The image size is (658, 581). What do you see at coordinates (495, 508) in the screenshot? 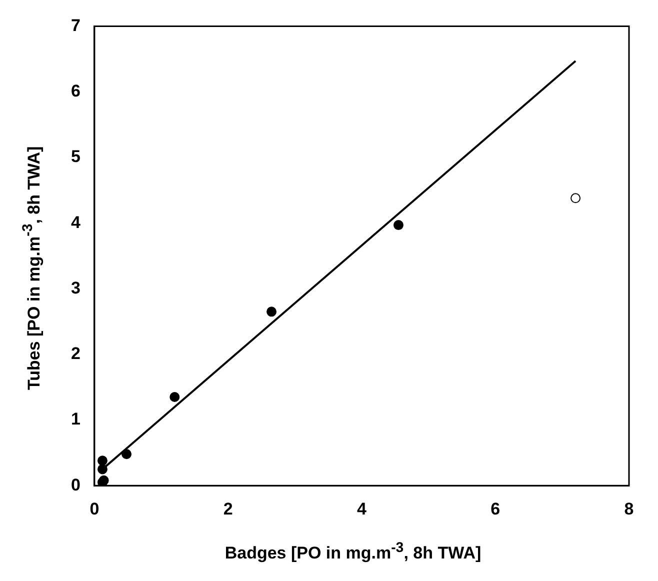
I see `x-tick-label: 6` at bounding box center [495, 508].